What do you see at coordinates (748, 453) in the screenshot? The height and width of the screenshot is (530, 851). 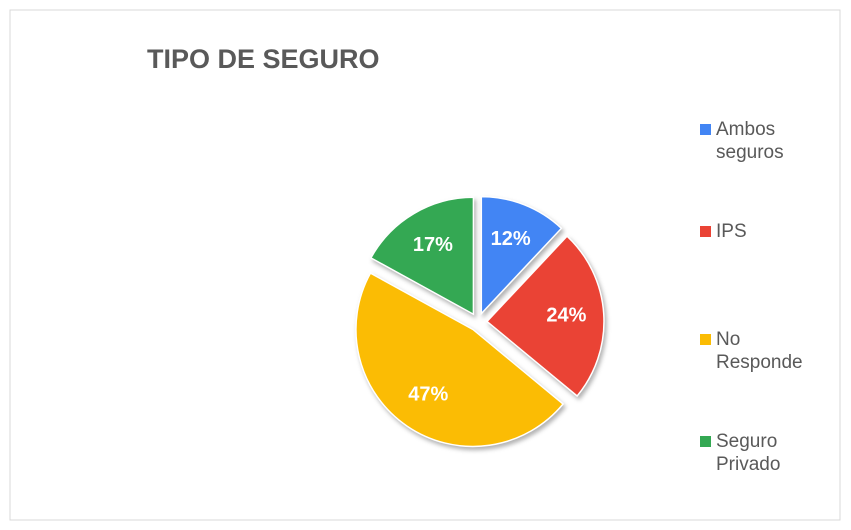 I see `legend-label: Seguro Privado` at bounding box center [748, 453].